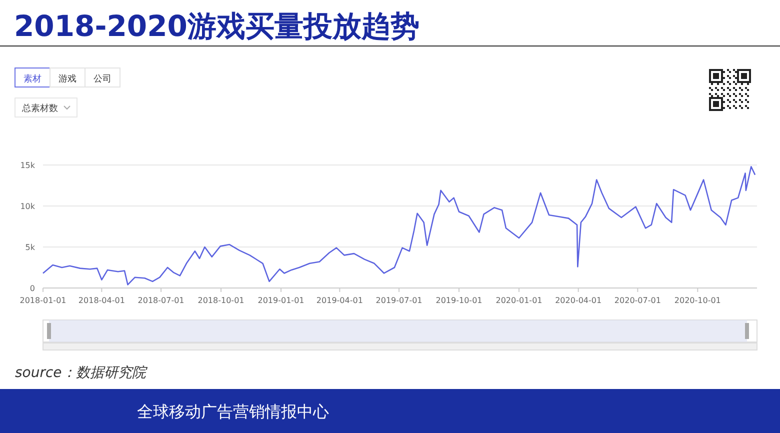 This screenshot has height=433, width=780. I want to click on text: 素材, so click(33, 79).